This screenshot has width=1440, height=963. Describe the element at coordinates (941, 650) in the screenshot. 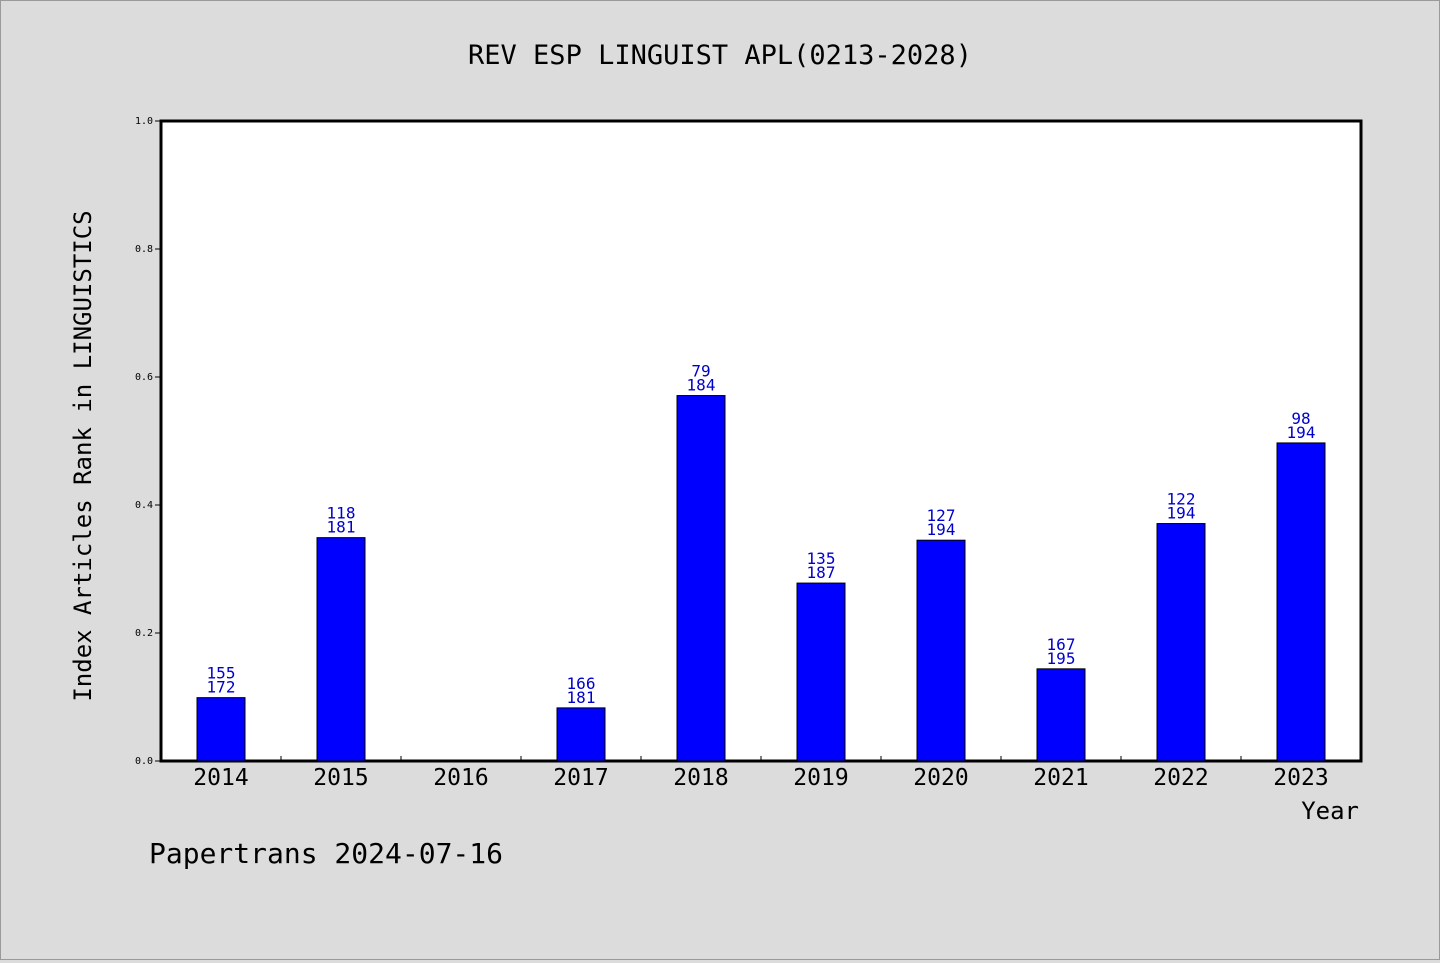

I see `bar-2020` at that location.